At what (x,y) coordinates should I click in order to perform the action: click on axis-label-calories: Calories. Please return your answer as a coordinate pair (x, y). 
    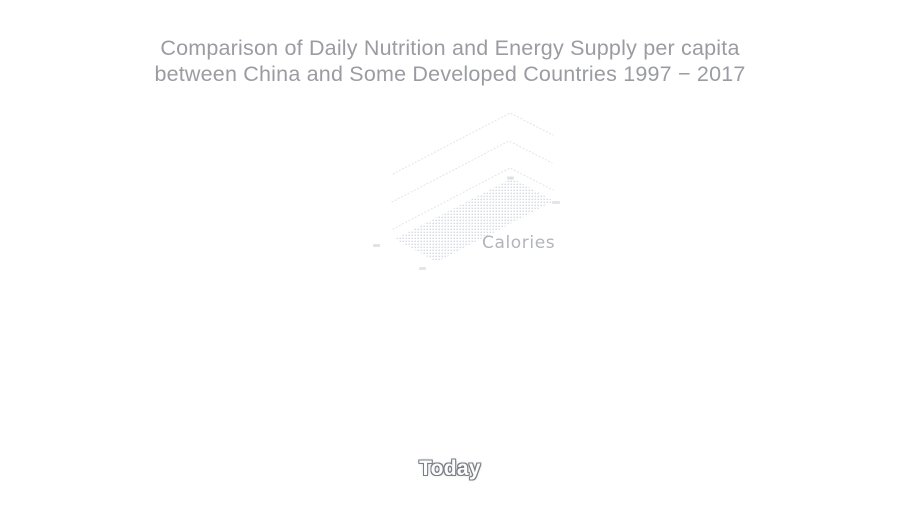
    Looking at the image, I should click on (519, 243).